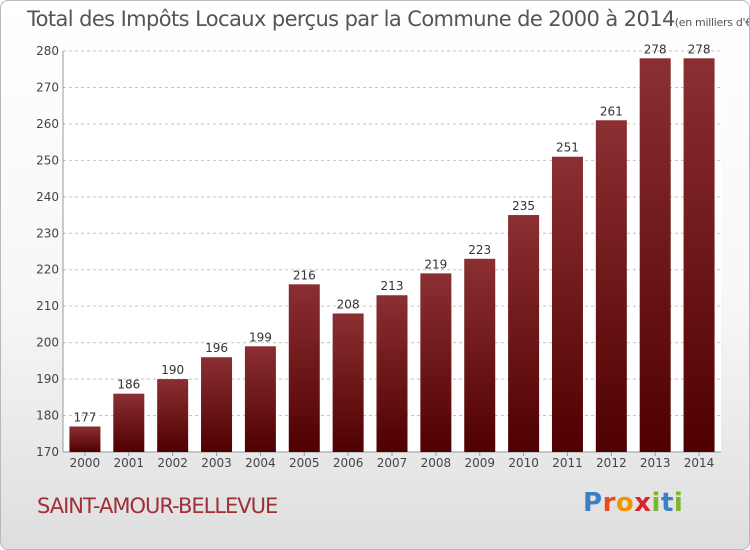  I want to click on bar-value-label: 223, so click(479, 250).